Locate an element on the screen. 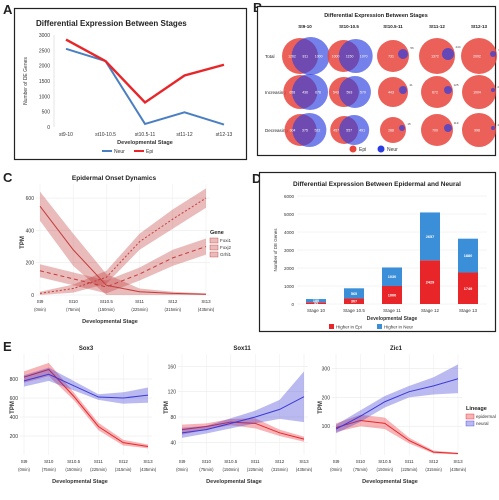 The image size is (499, 500). chart-a-ytick: 1500 is located at coordinates (44, 82).